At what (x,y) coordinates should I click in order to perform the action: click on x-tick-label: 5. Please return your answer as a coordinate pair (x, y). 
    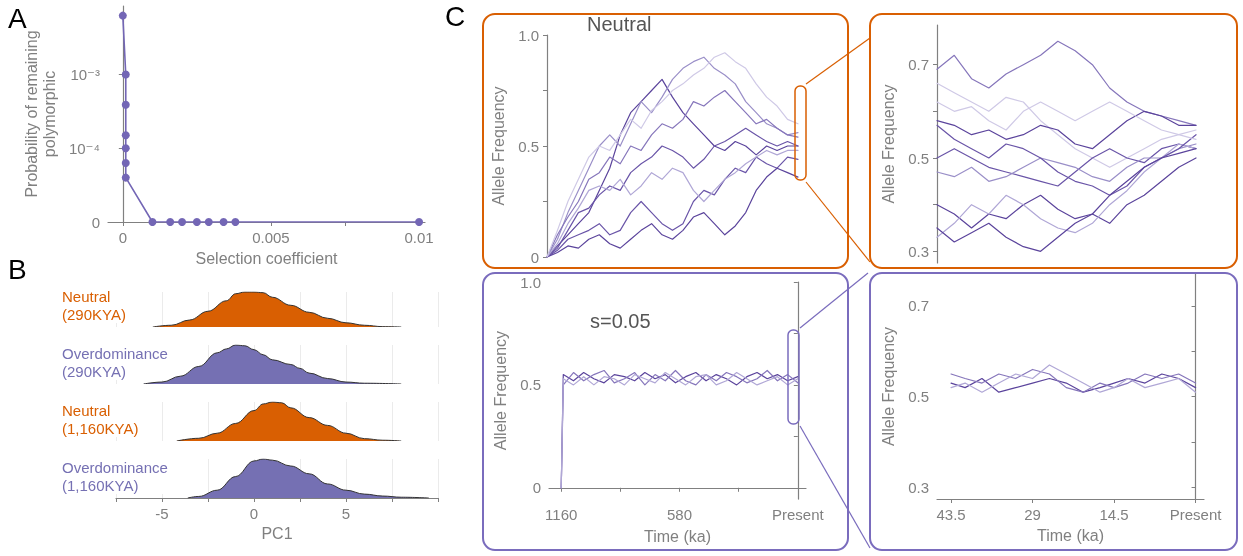
    Looking at the image, I should click on (346, 513).